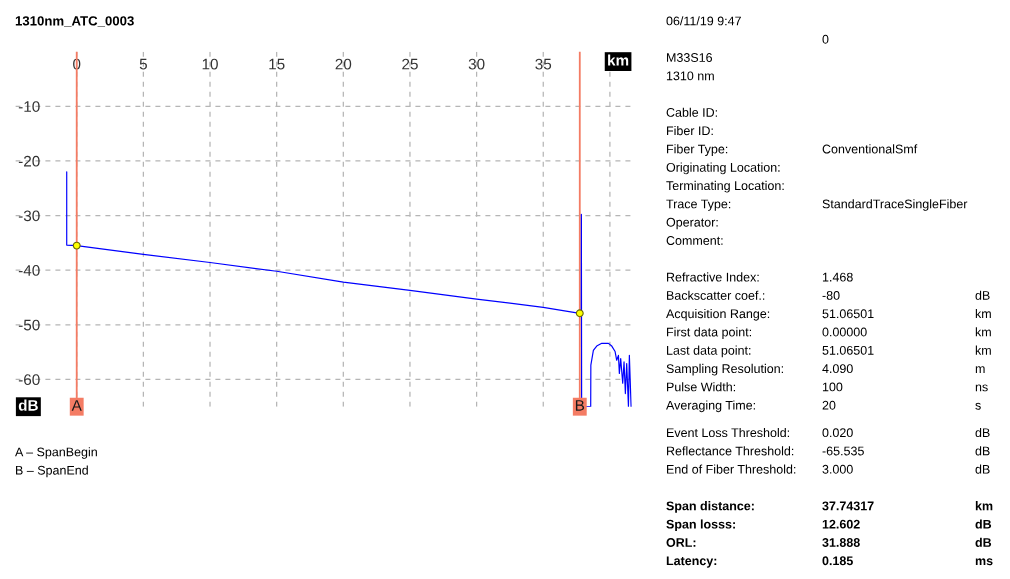 This screenshot has width=1010, height=579. I want to click on text: 06/11/19 9:47, so click(703, 21).